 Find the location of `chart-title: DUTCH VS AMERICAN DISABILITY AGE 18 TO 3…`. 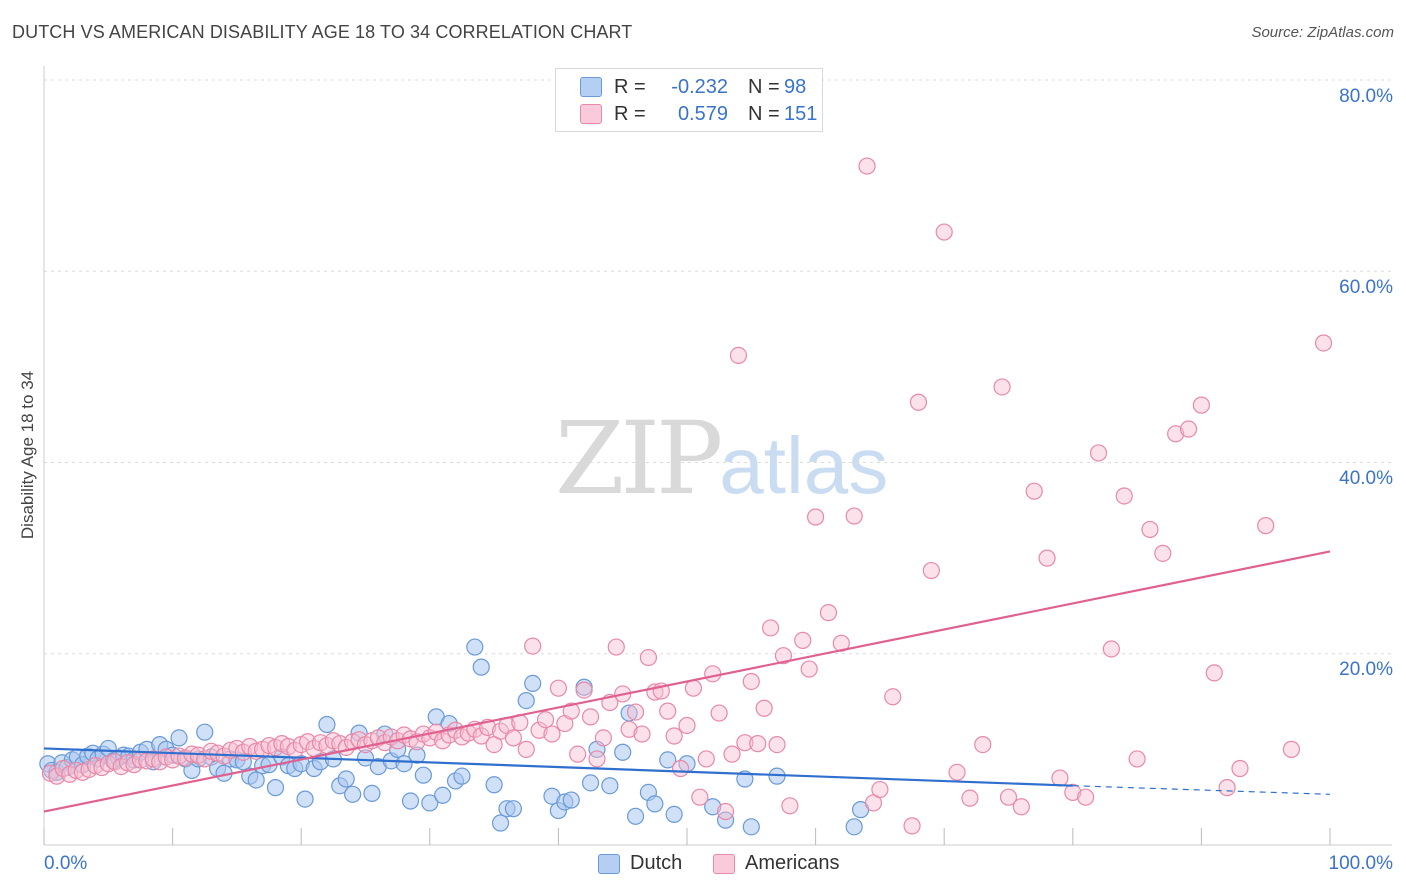

chart-title: DUTCH VS AMERICAN DISABILITY AGE 18 TO 3… is located at coordinates (322, 32).